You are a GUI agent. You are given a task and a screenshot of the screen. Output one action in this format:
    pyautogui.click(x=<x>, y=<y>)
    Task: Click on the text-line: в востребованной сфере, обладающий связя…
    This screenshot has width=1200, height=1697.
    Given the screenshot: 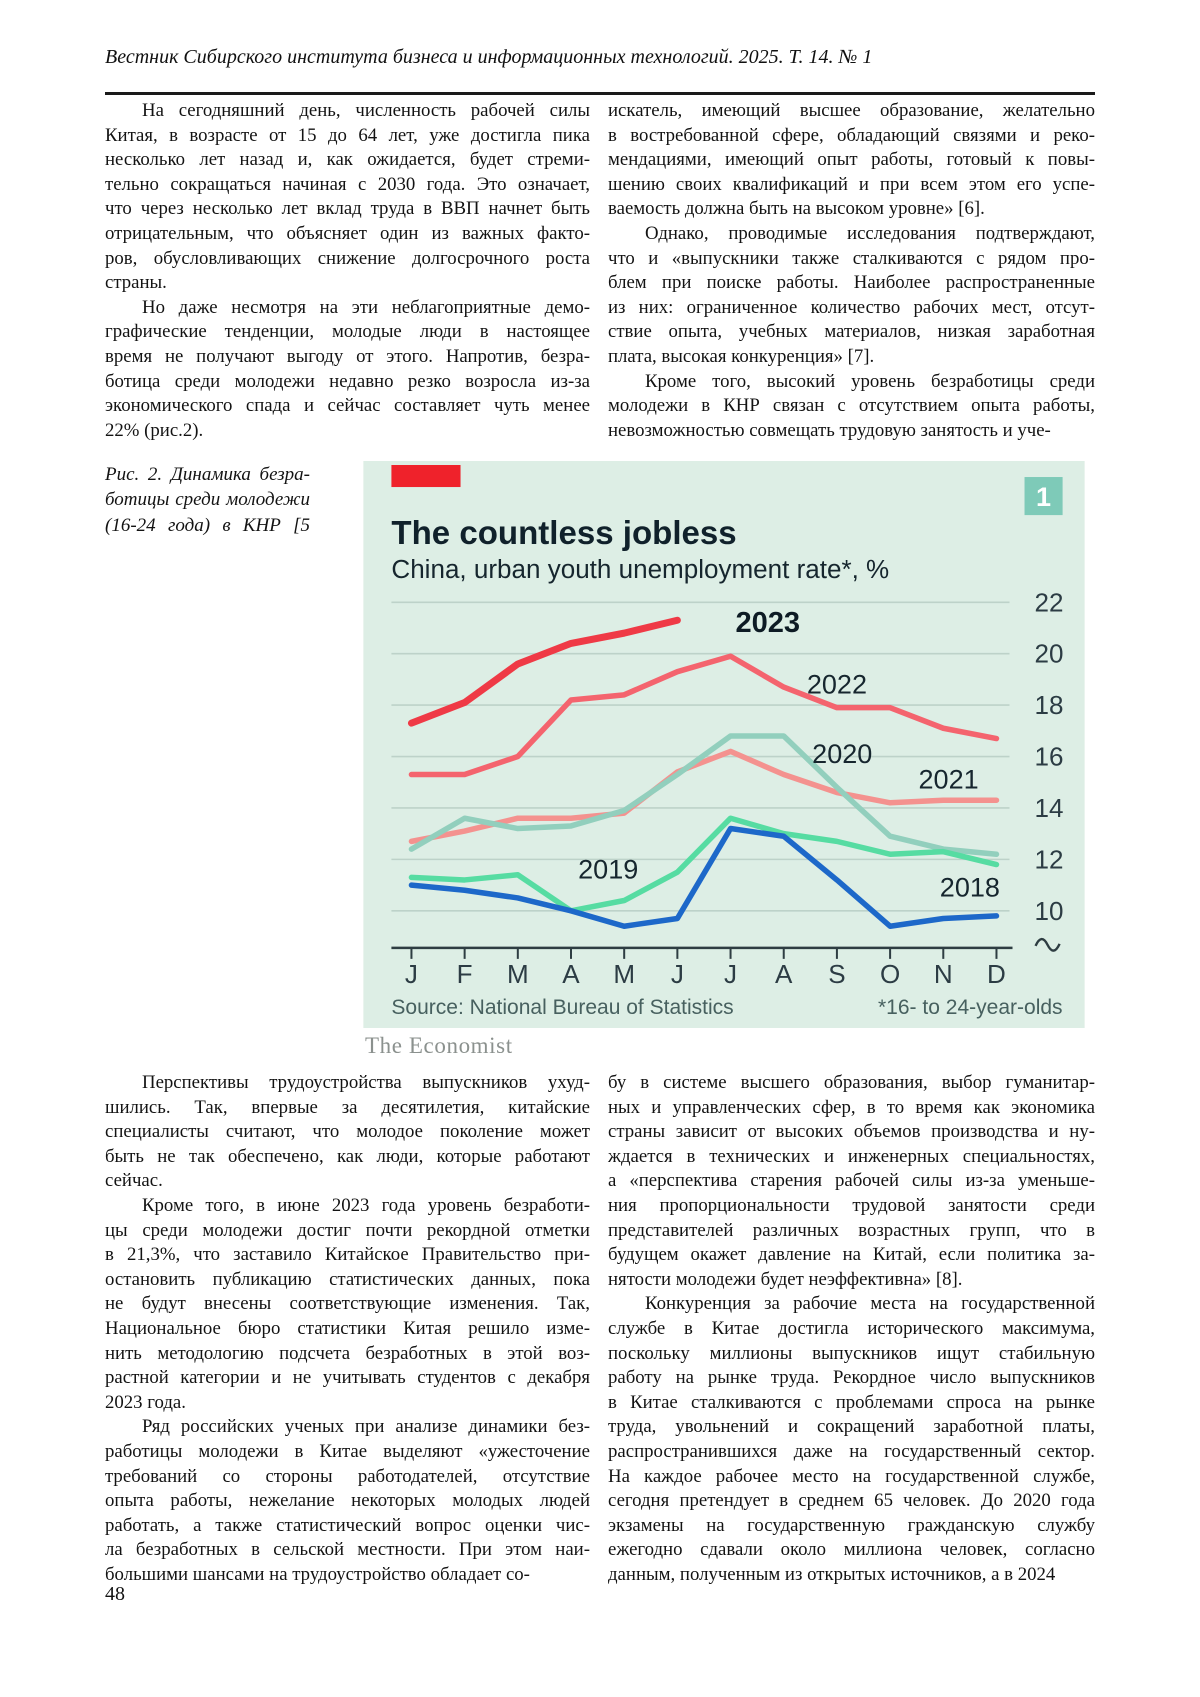 What is the action you would take?
    pyautogui.click(x=851, y=135)
    